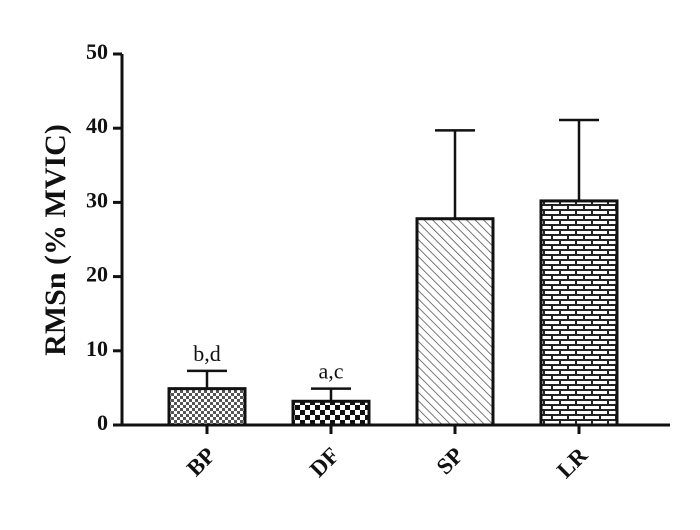 The width and height of the screenshot is (700, 530). Describe the element at coordinates (97, 348) in the screenshot. I see `y-tick-label: 10` at that location.